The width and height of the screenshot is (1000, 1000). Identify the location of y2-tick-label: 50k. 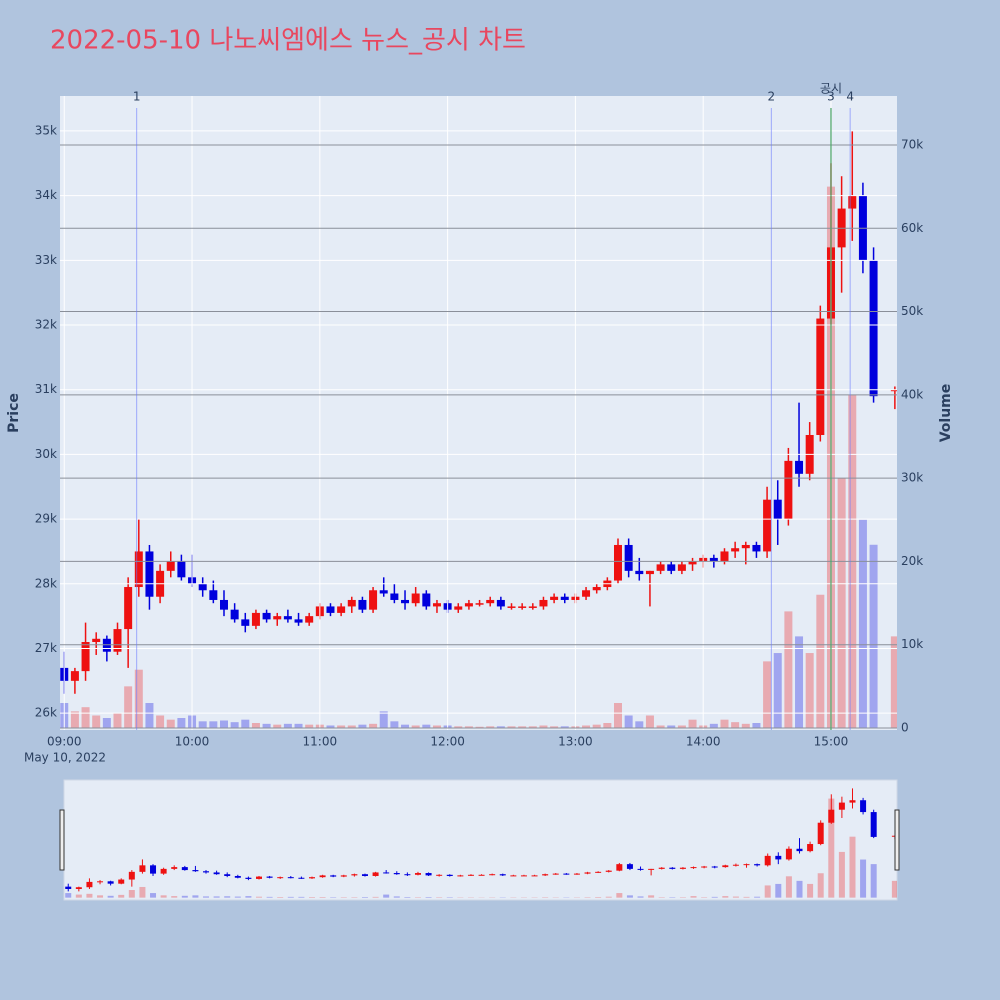
(912, 311).